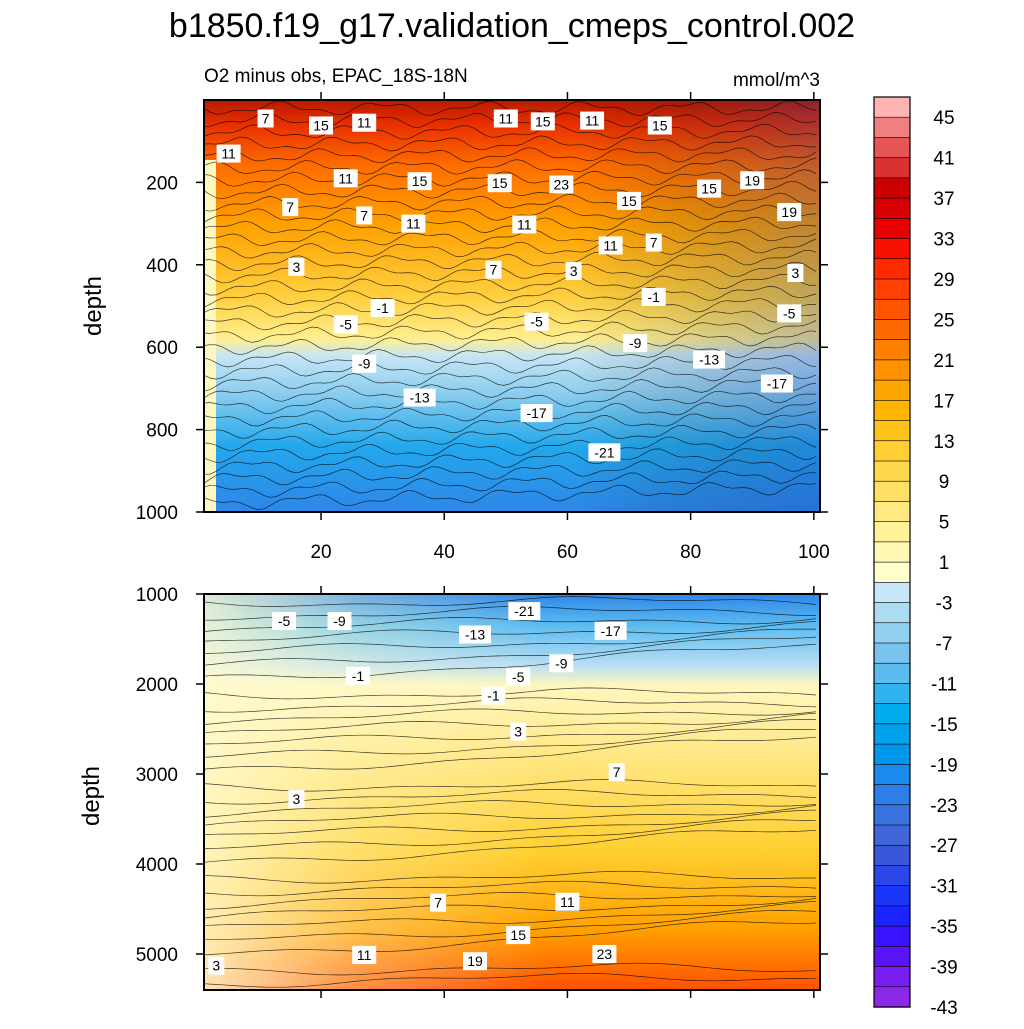 The height and width of the screenshot is (1029, 1024). Describe the element at coordinates (610, 631) in the screenshot. I see `contour-label-text: -17` at that location.